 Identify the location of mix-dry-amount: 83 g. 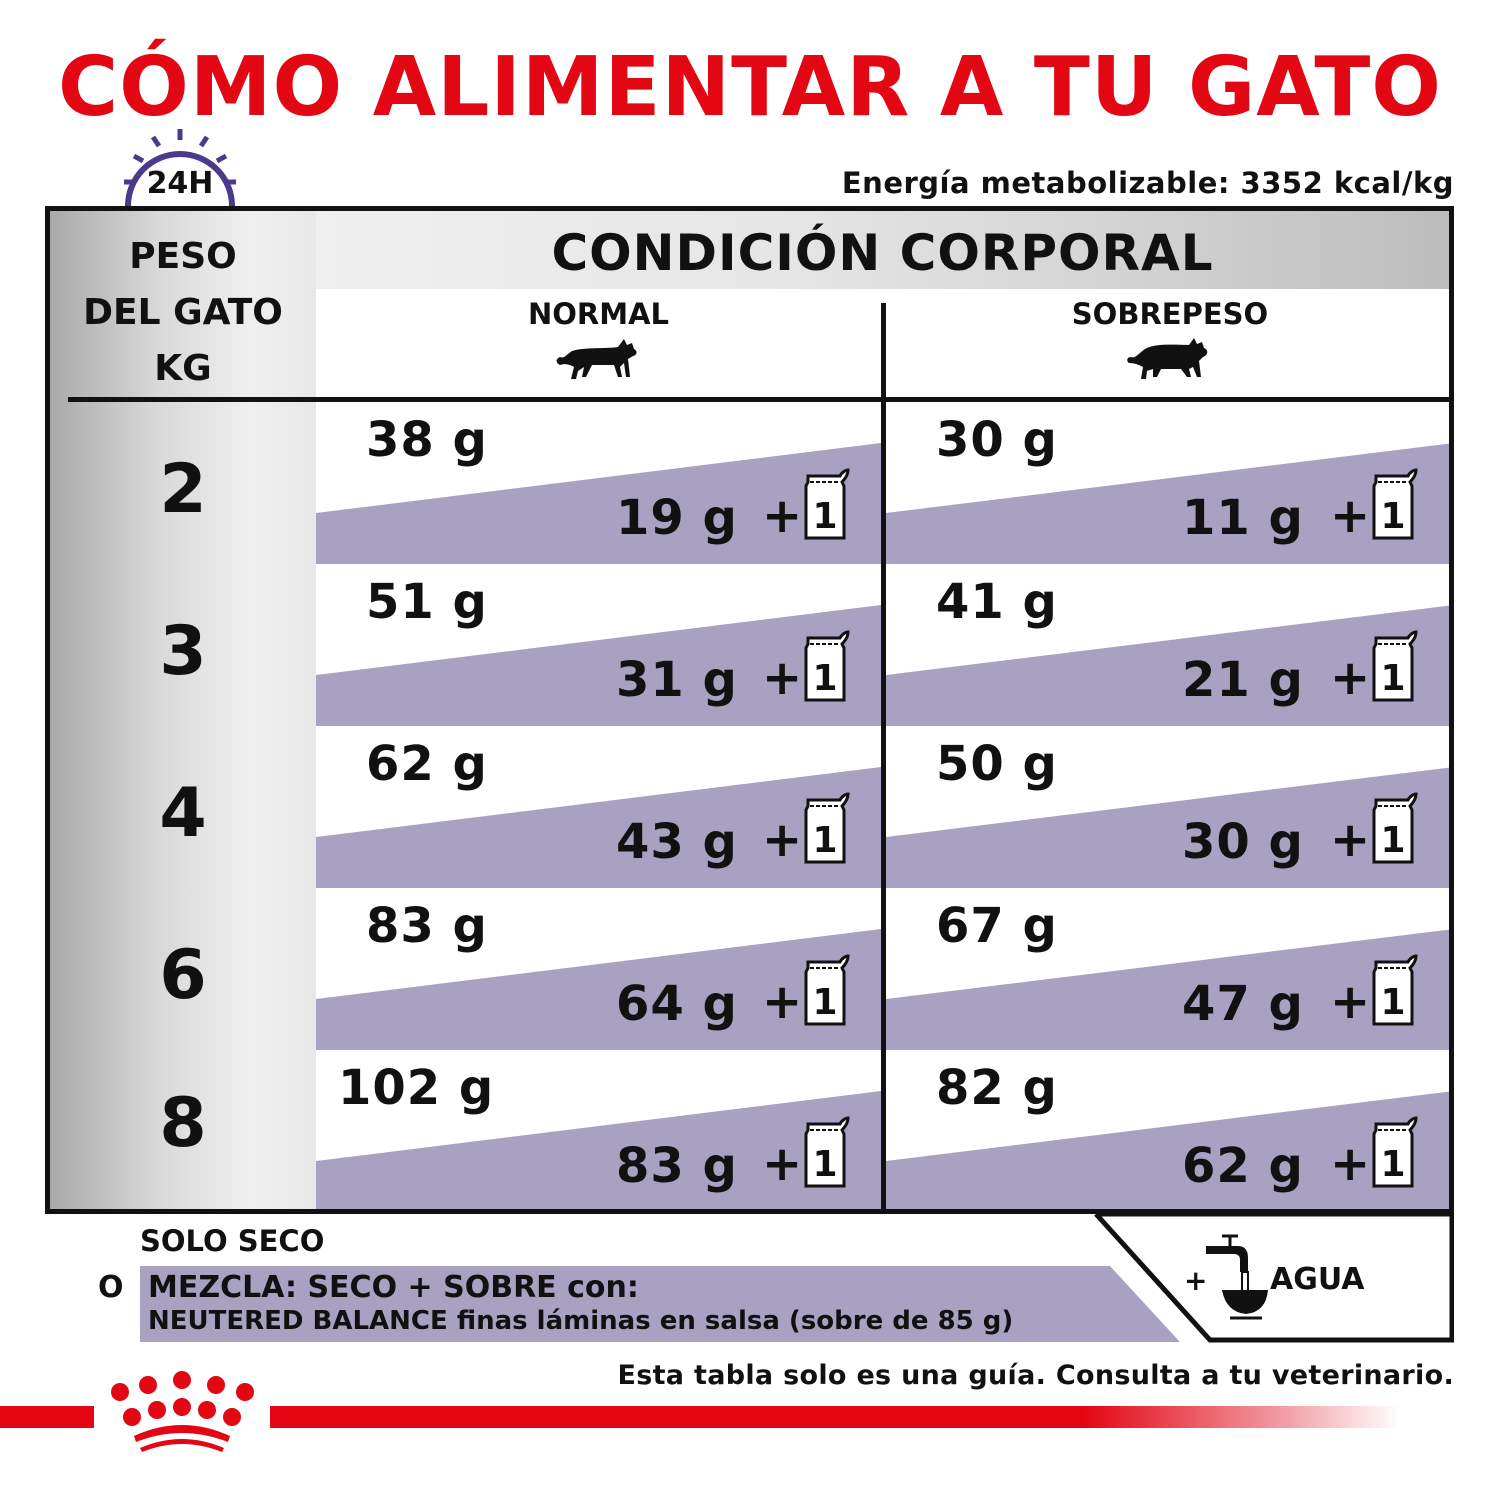
(677, 1166).